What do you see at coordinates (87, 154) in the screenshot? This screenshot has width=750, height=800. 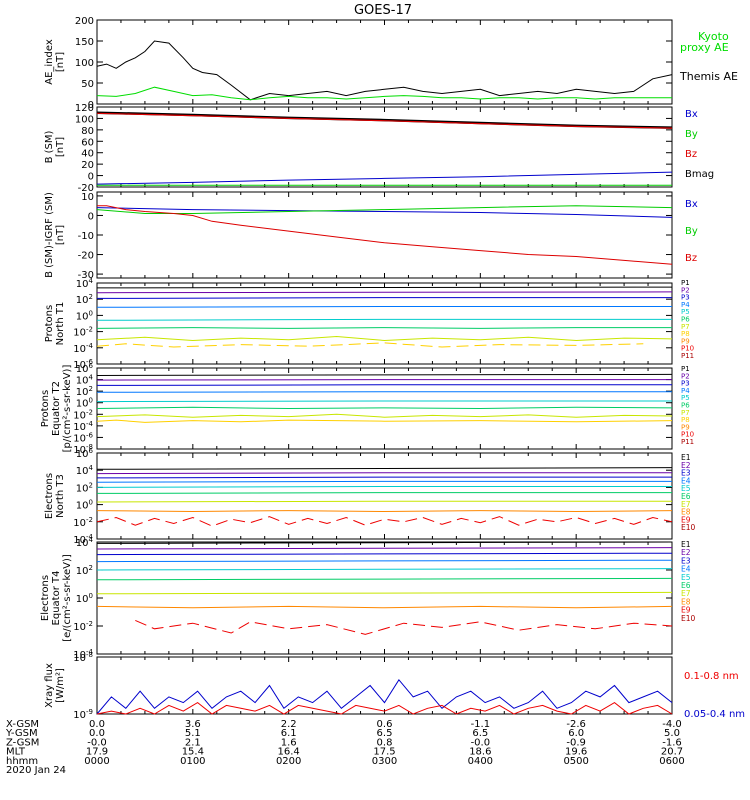 I see `y-tick-label: 40` at bounding box center [87, 154].